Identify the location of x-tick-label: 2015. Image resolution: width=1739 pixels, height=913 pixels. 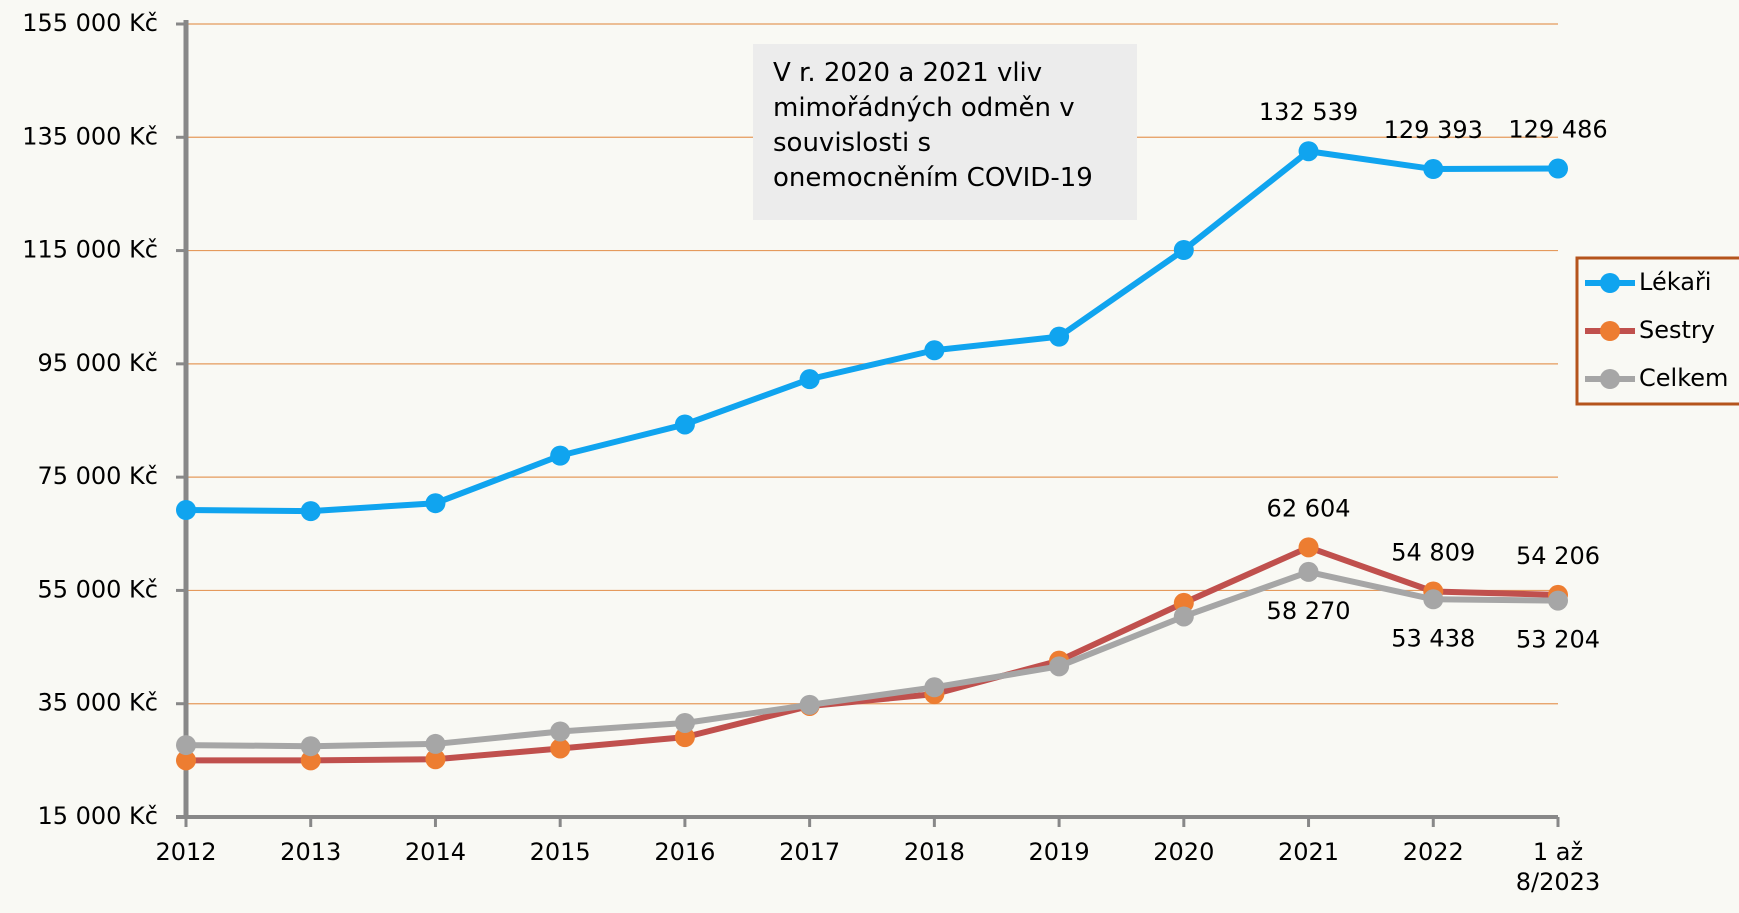
(560, 852).